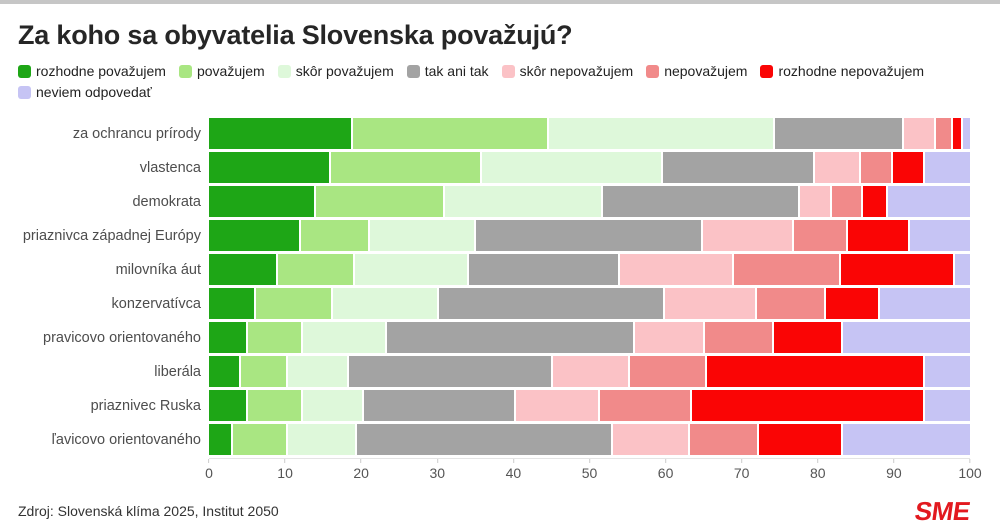 This screenshot has height=530, width=1000. What do you see at coordinates (285, 470) in the screenshot?
I see `x-axis-tick: 10` at bounding box center [285, 470].